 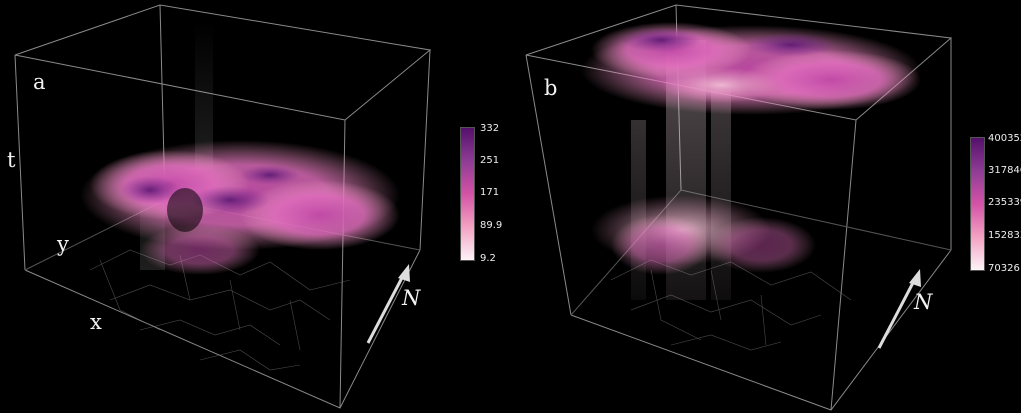 What do you see at coordinates (490, 128) in the screenshot?
I see `colorbar-tick: 332` at bounding box center [490, 128].